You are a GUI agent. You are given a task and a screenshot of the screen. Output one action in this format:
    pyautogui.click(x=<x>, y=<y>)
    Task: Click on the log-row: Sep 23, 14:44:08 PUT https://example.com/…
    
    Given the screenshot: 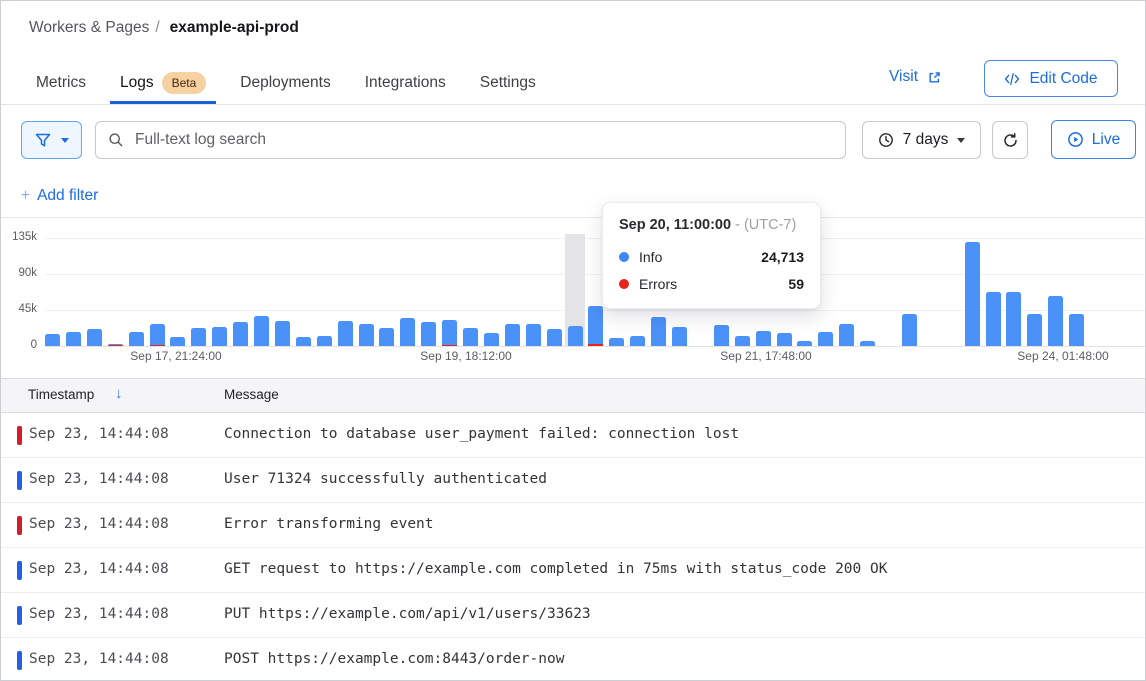 What is the action you would take?
    pyautogui.click(x=573, y=615)
    